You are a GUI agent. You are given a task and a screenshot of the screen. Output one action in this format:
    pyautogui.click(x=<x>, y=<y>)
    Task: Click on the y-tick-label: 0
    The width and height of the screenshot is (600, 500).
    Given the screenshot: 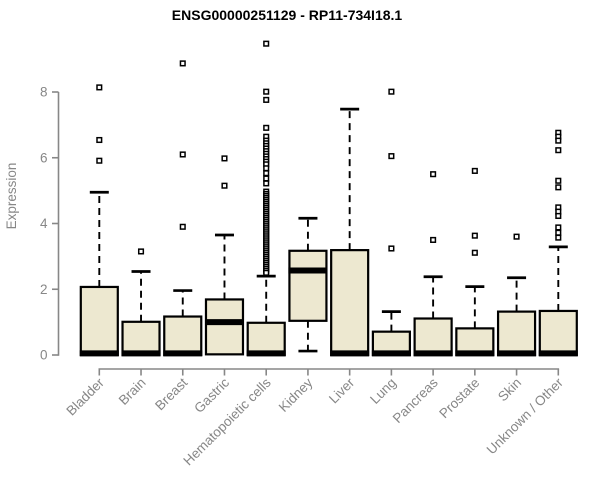 What is the action you would take?
    pyautogui.click(x=44, y=355)
    